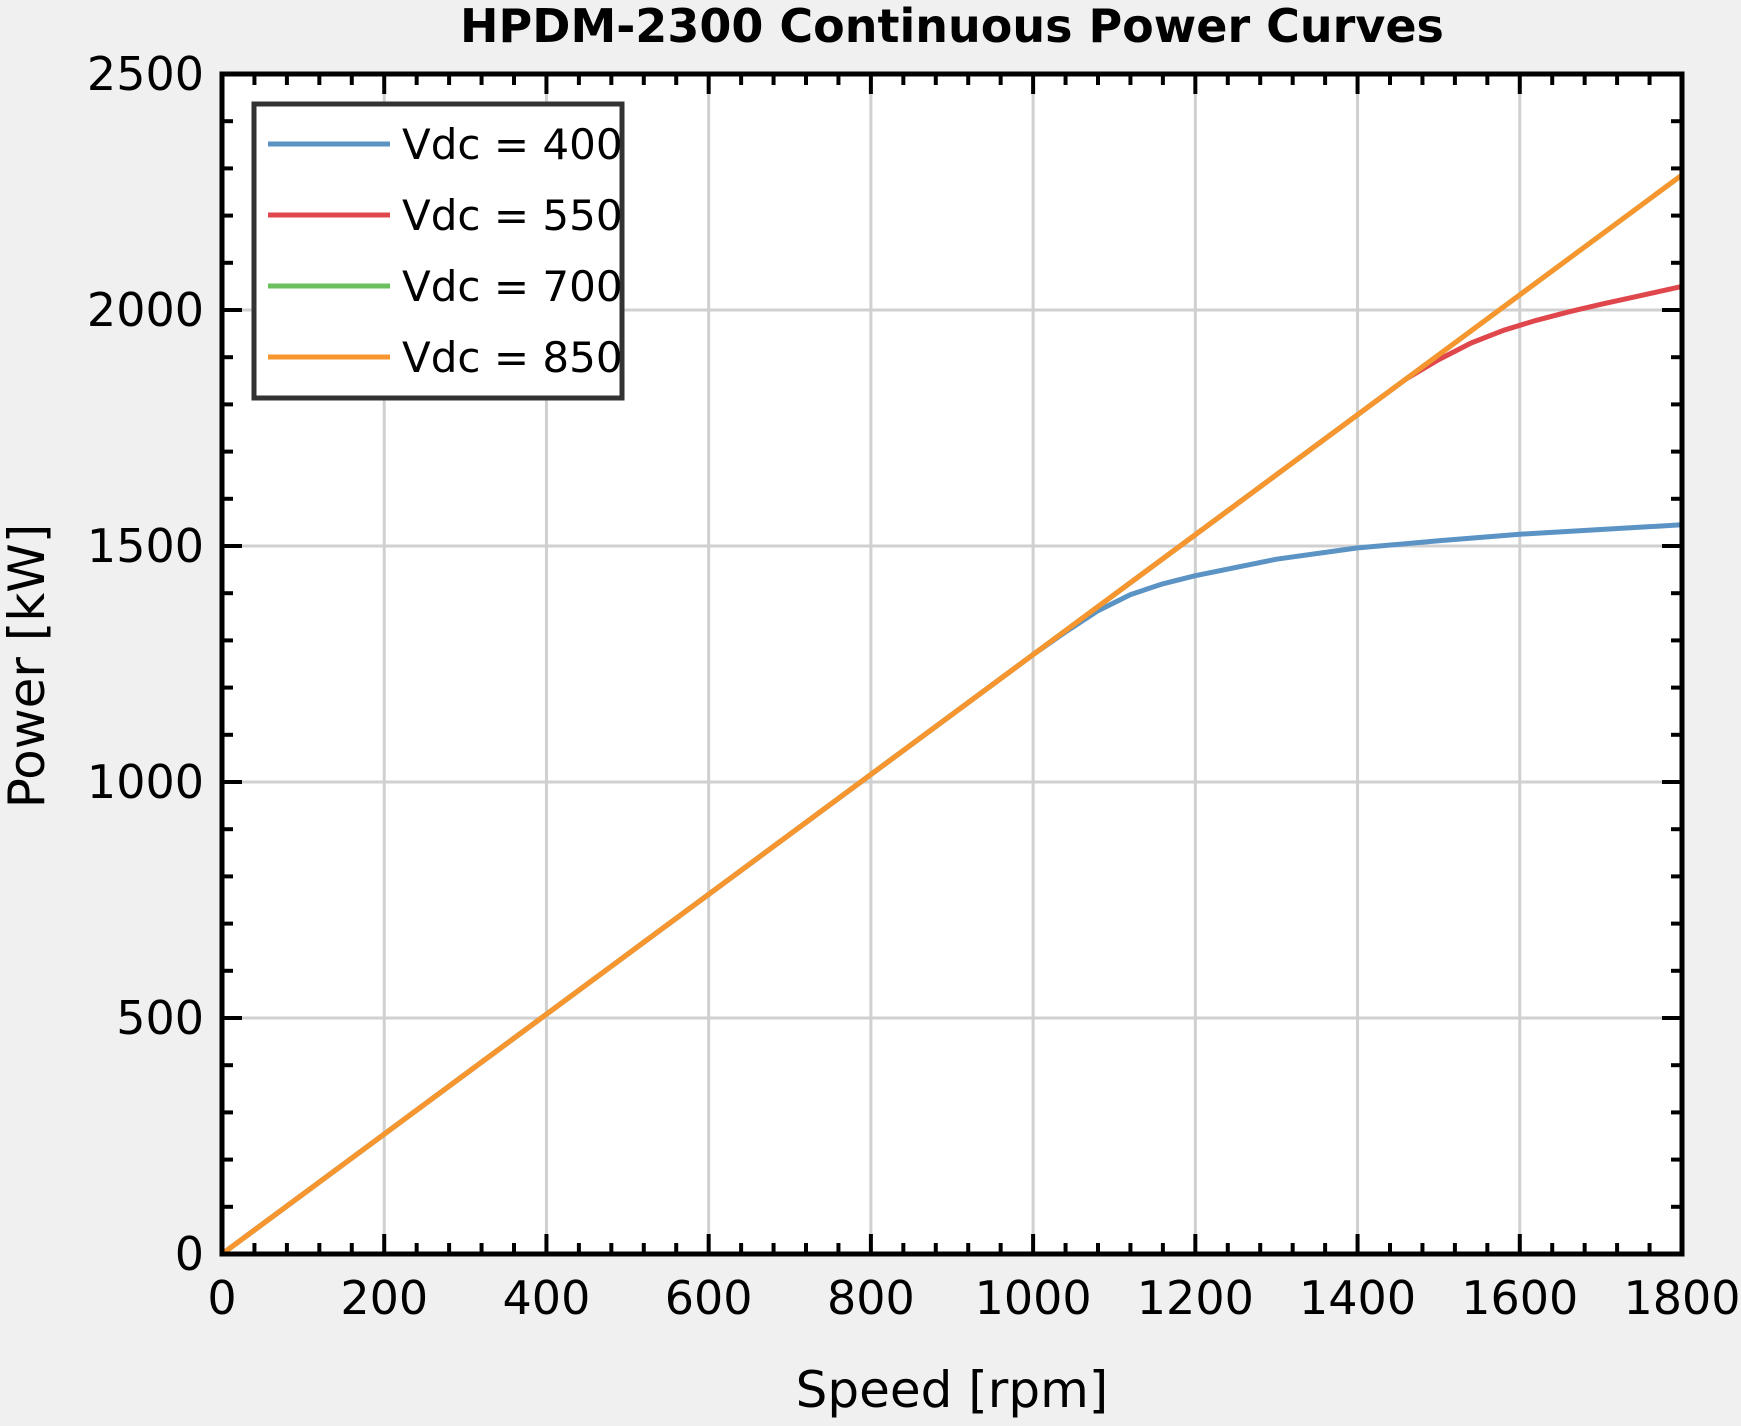 The height and width of the screenshot is (1426, 1741). Describe the element at coordinates (952, 1390) in the screenshot. I see `x-axis-label: Speed [rpm]` at that location.